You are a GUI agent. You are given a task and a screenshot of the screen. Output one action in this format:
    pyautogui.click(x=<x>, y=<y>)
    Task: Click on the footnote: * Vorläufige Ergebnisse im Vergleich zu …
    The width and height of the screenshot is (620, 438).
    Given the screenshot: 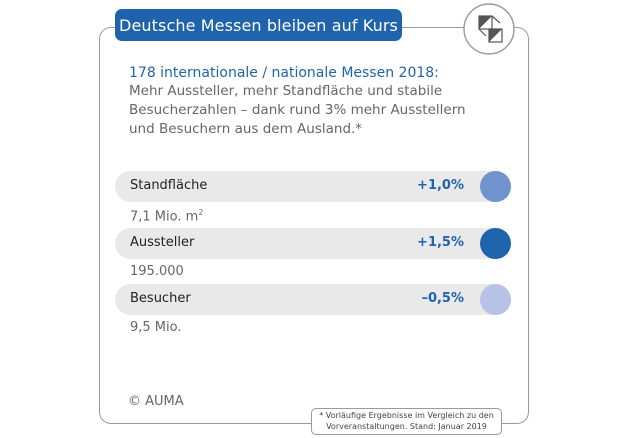 What is the action you would take?
    pyautogui.click(x=406, y=421)
    